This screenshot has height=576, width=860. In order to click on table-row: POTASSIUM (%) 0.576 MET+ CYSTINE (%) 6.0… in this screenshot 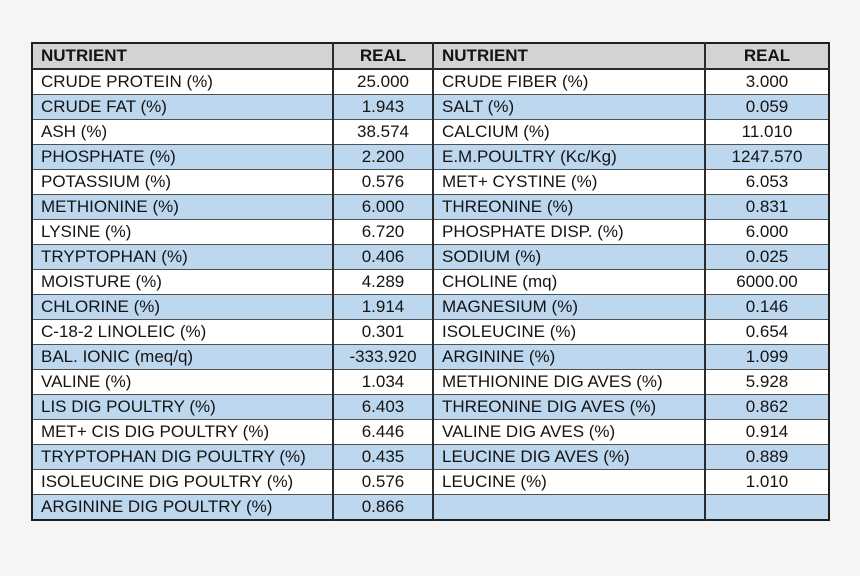, I will do `click(430, 182)`.